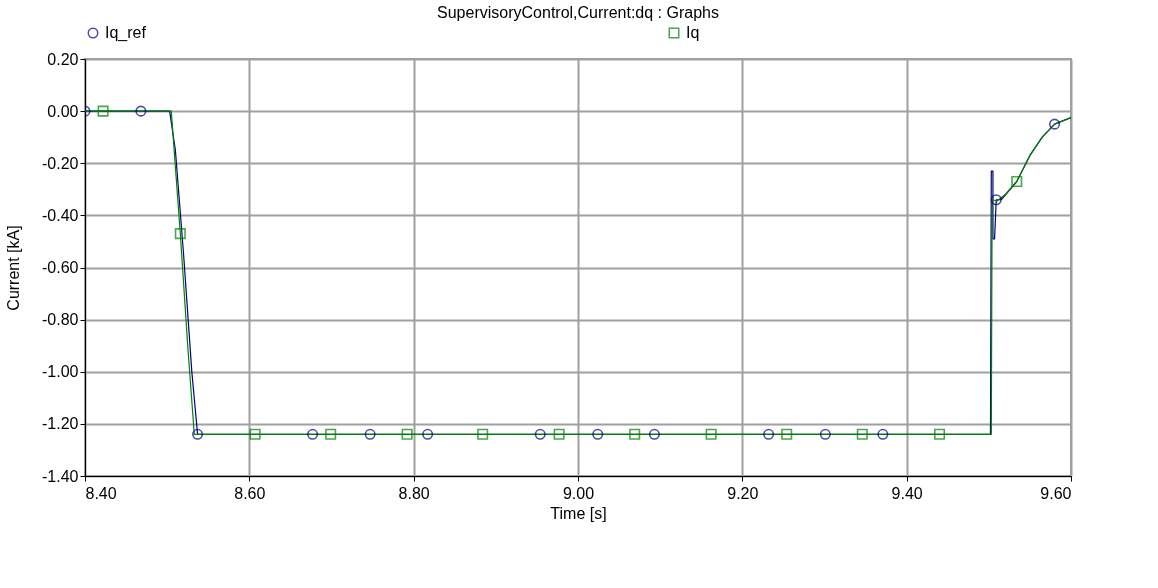 This screenshot has width=1158, height=588. I want to click on y-axis-title: Current [kA], so click(14, 268).